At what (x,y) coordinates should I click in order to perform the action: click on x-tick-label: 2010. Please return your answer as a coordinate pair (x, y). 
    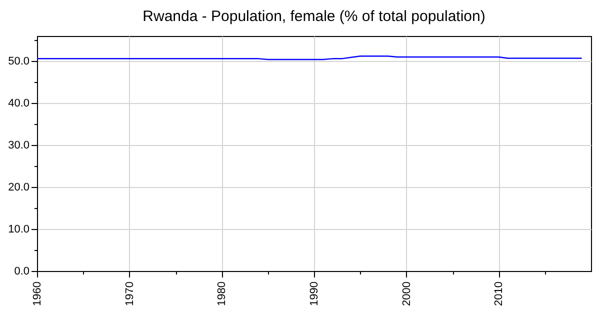
    Looking at the image, I should click on (499, 294).